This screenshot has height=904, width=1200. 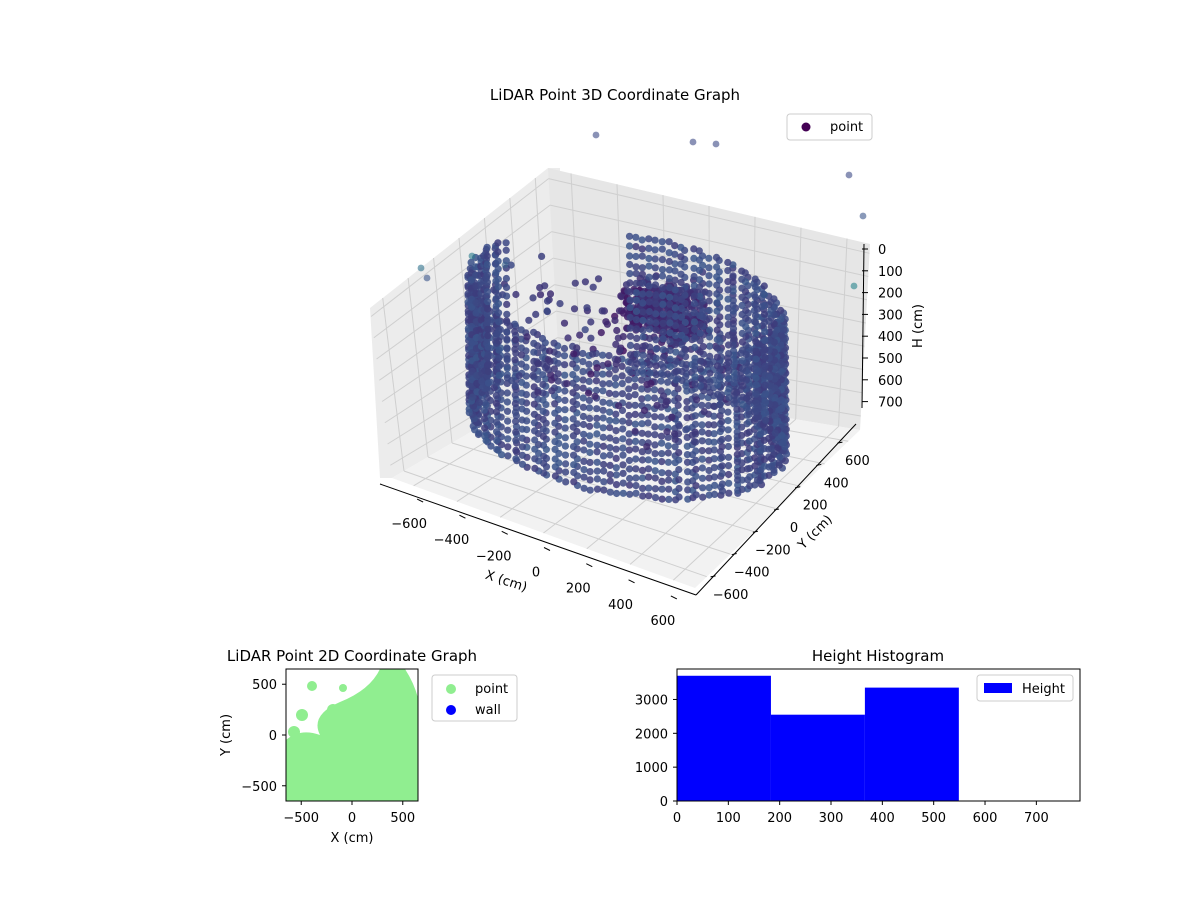 What do you see at coordinates (779, 818) in the screenshot?
I see `x-tick-label-histogram: 200` at bounding box center [779, 818].